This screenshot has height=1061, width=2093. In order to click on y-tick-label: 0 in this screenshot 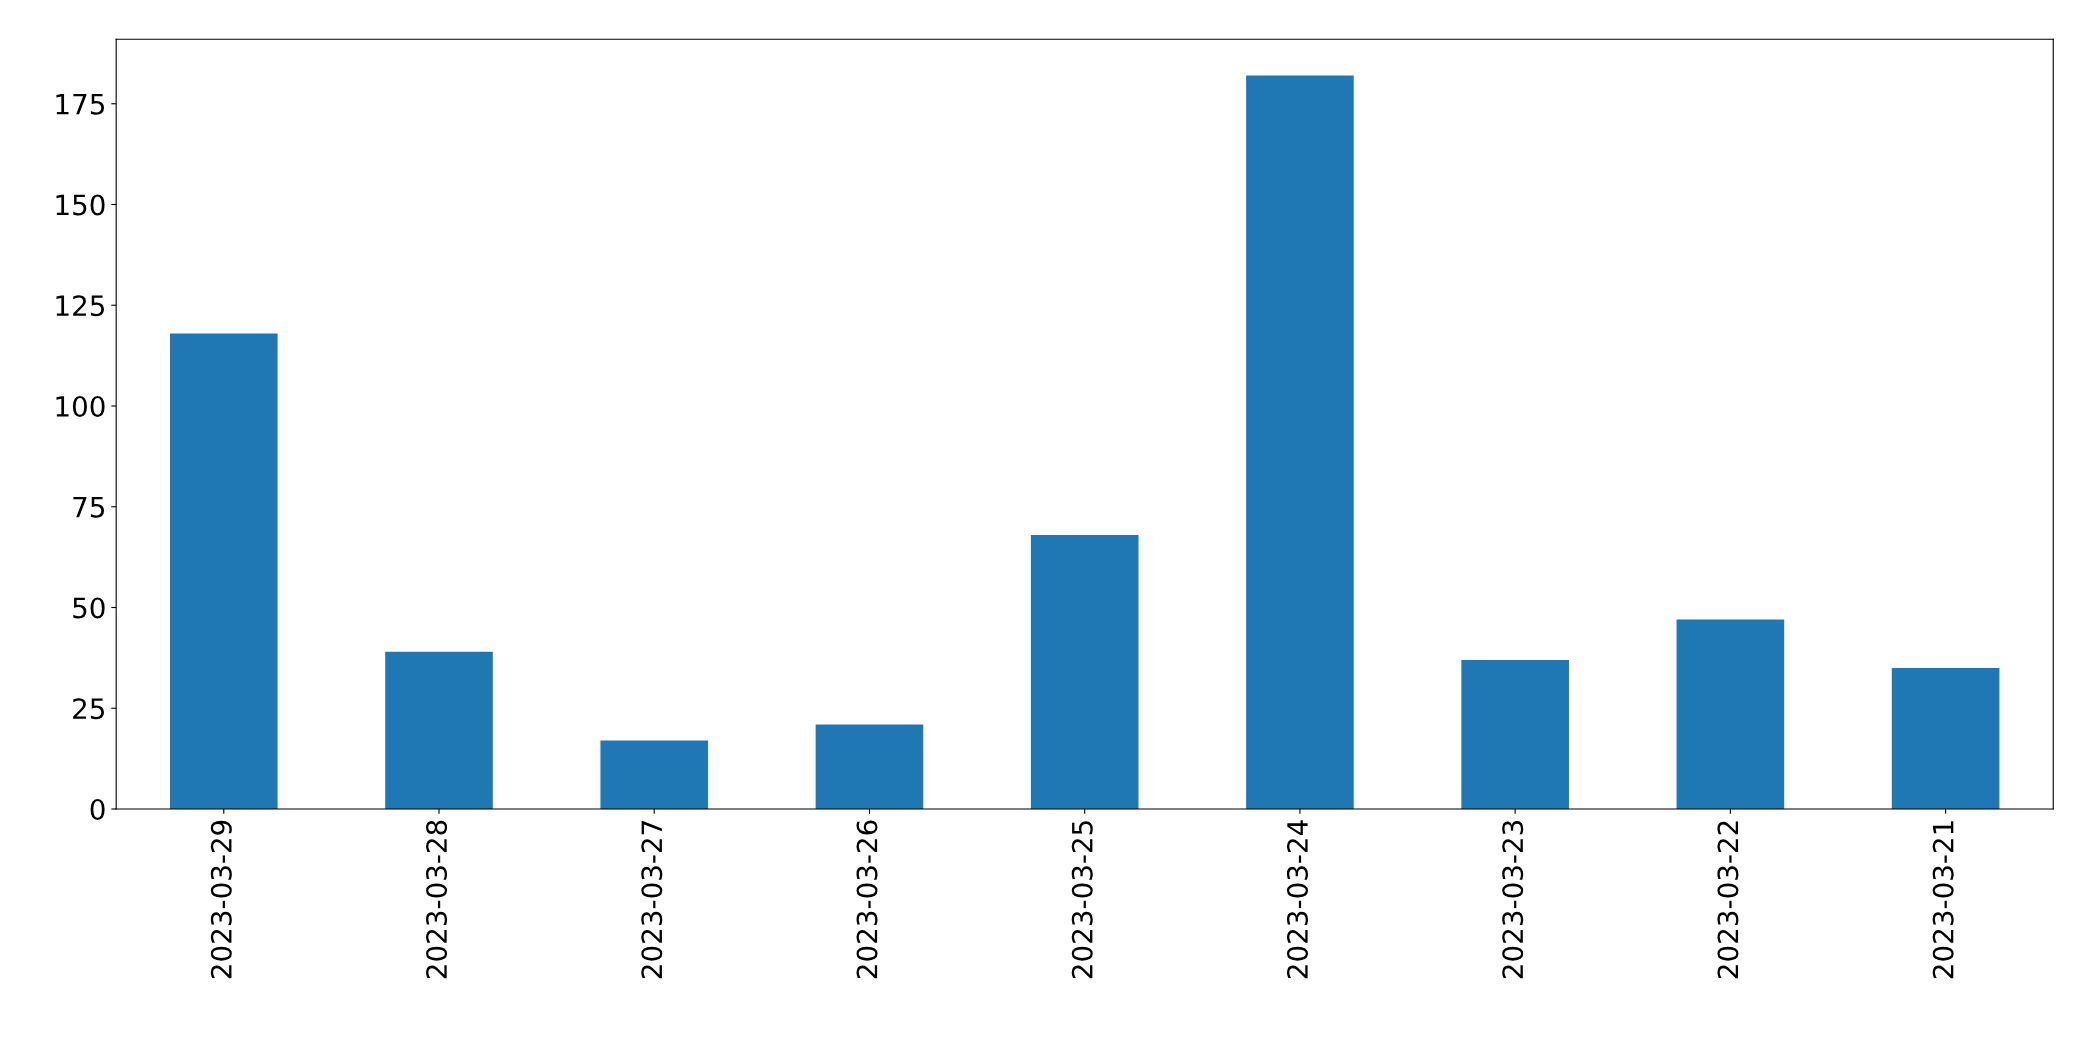, I will do `click(97, 809)`.